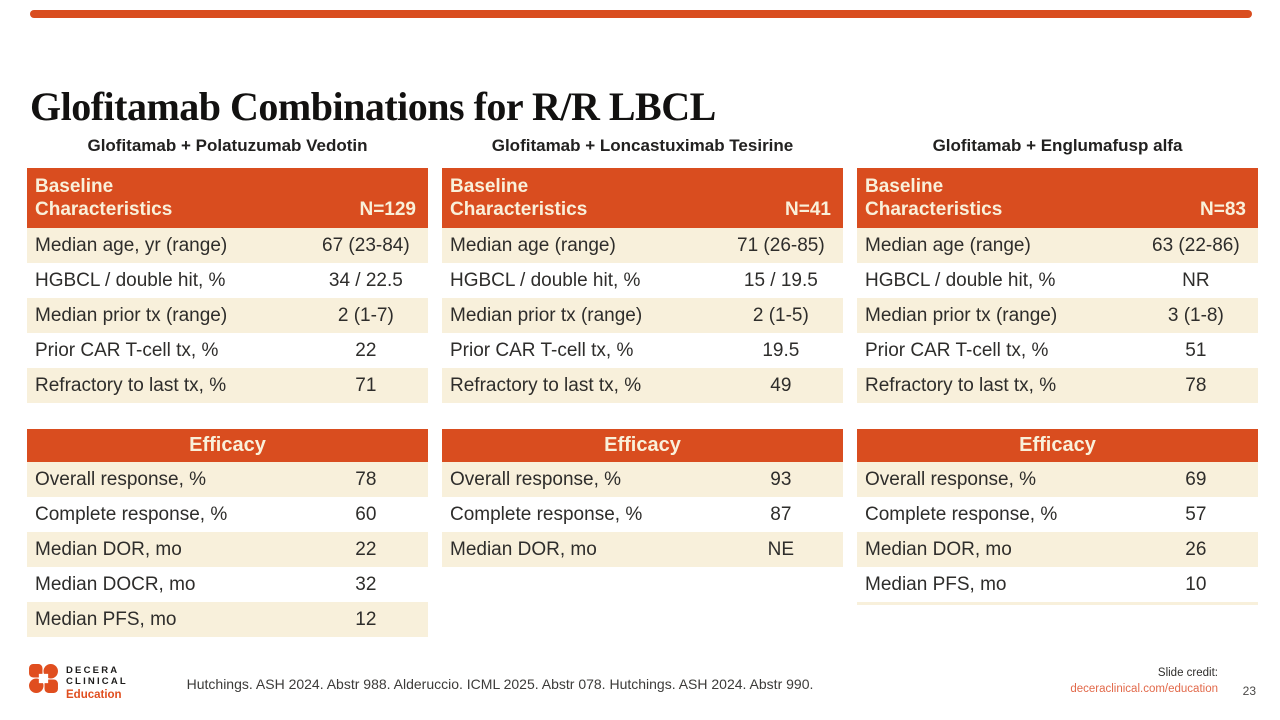  What do you see at coordinates (227, 245) in the screenshot?
I see `table-row: Median age, yr (range) 67 (23-84)` at bounding box center [227, 245].